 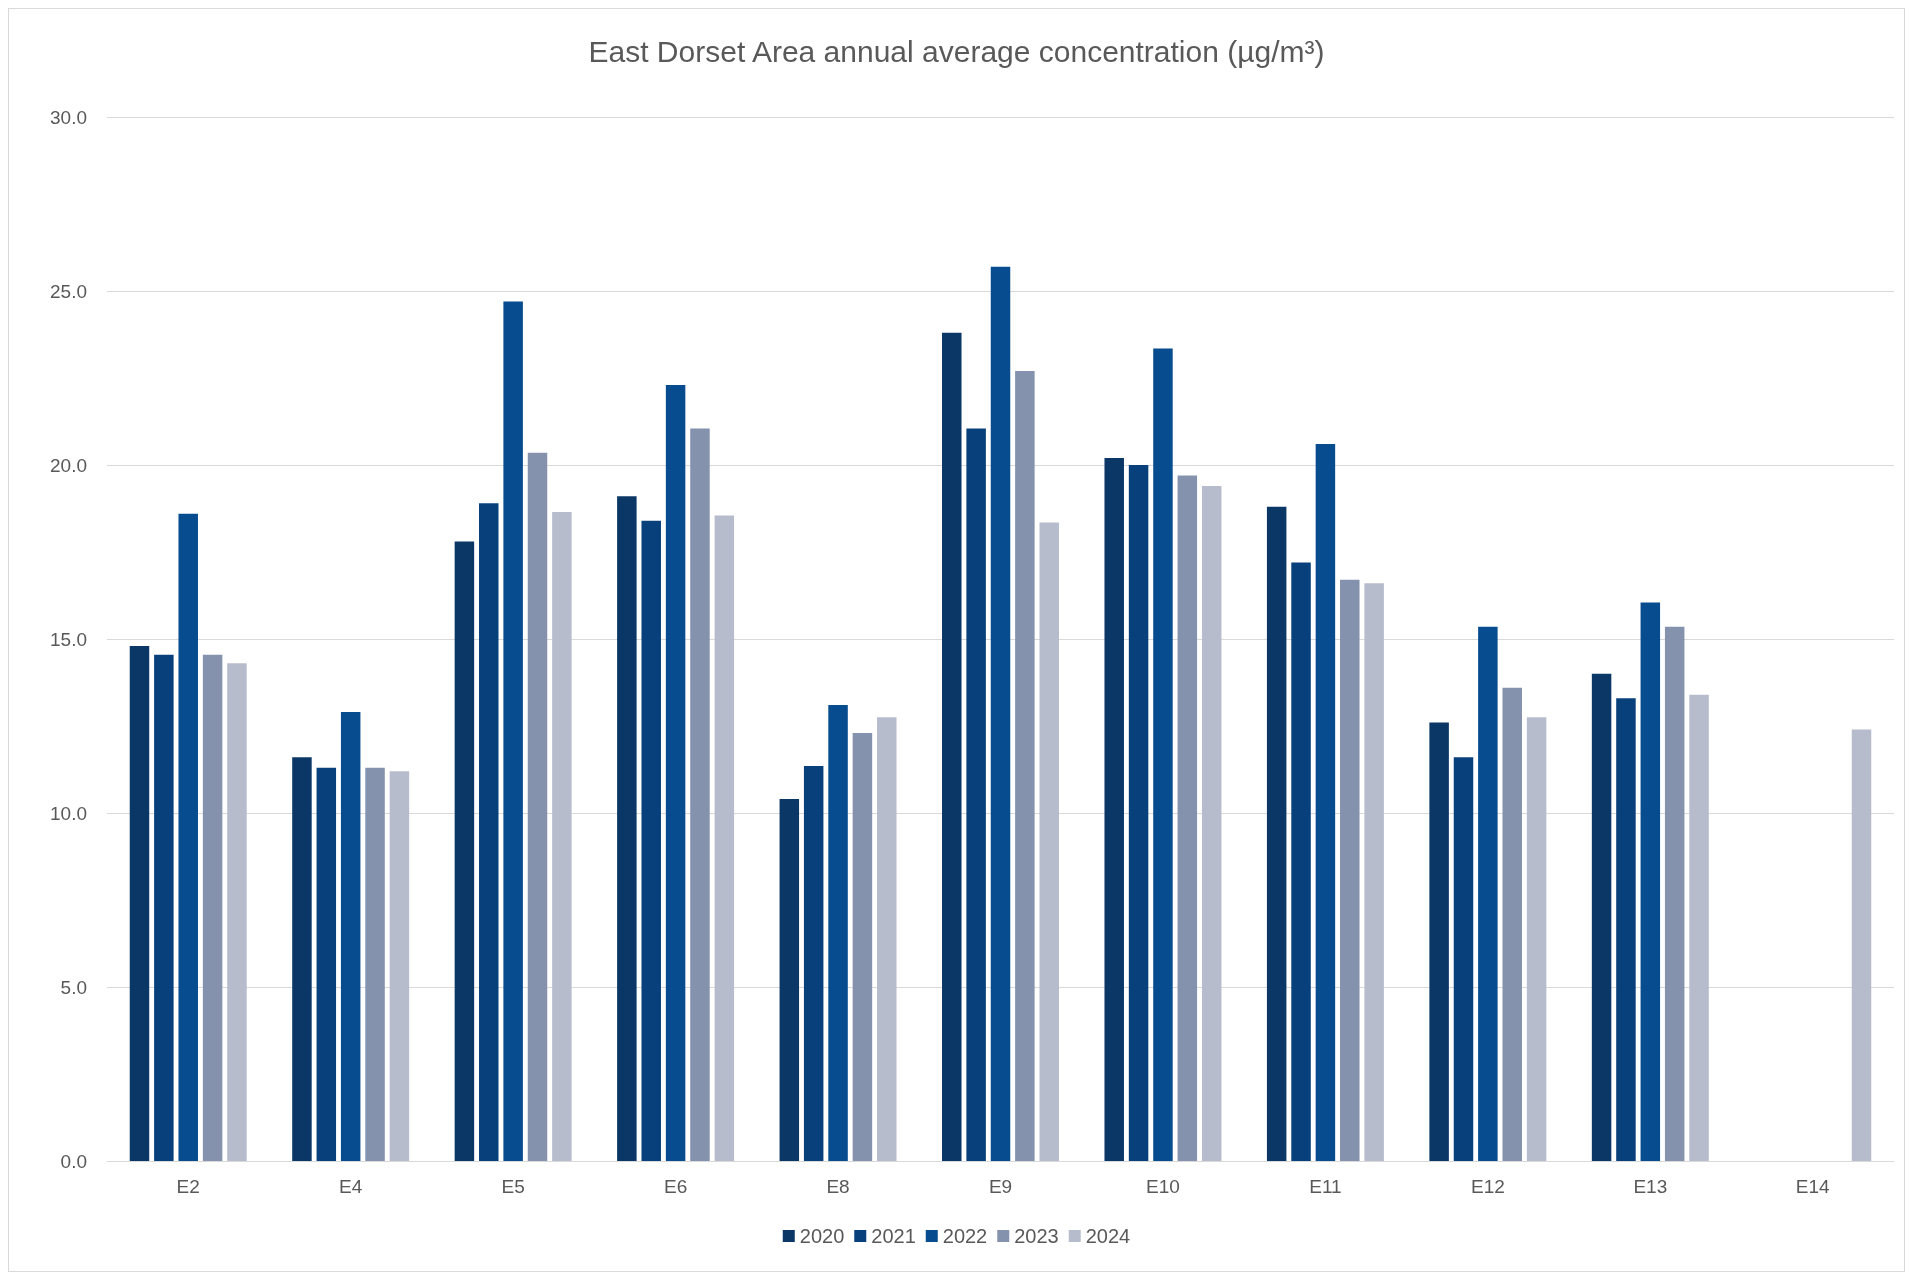 I want to click on legend-label: 2020, so click(x=822, y=1236).